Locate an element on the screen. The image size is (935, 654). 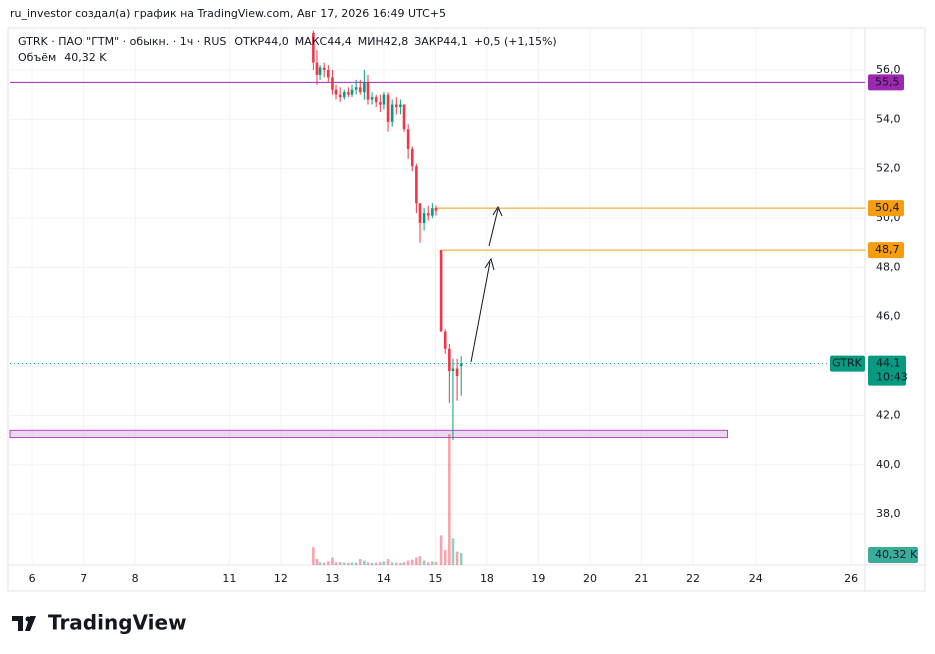
volume-value: 40,32 K is located at coordinates (85, 57).